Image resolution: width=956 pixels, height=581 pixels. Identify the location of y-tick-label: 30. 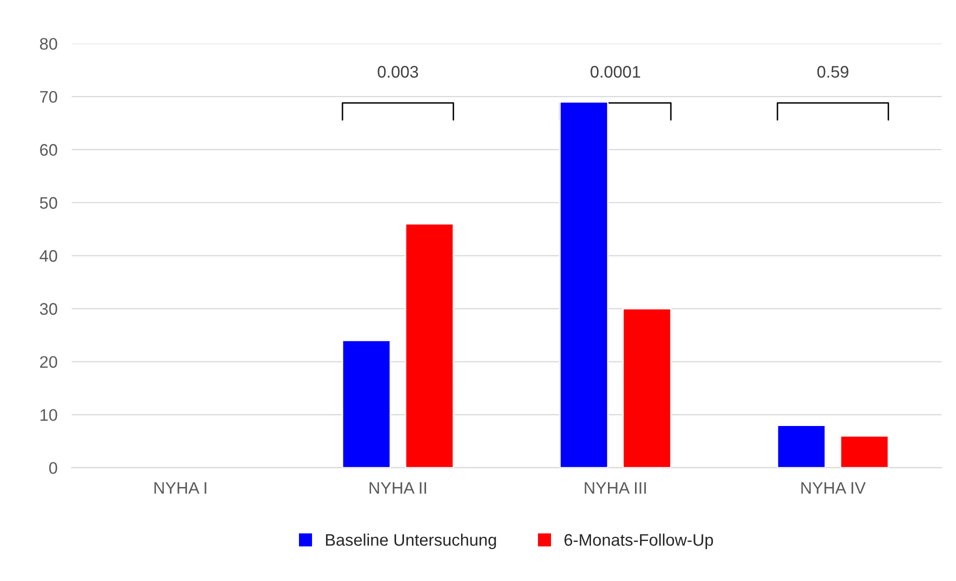
(49, 309).